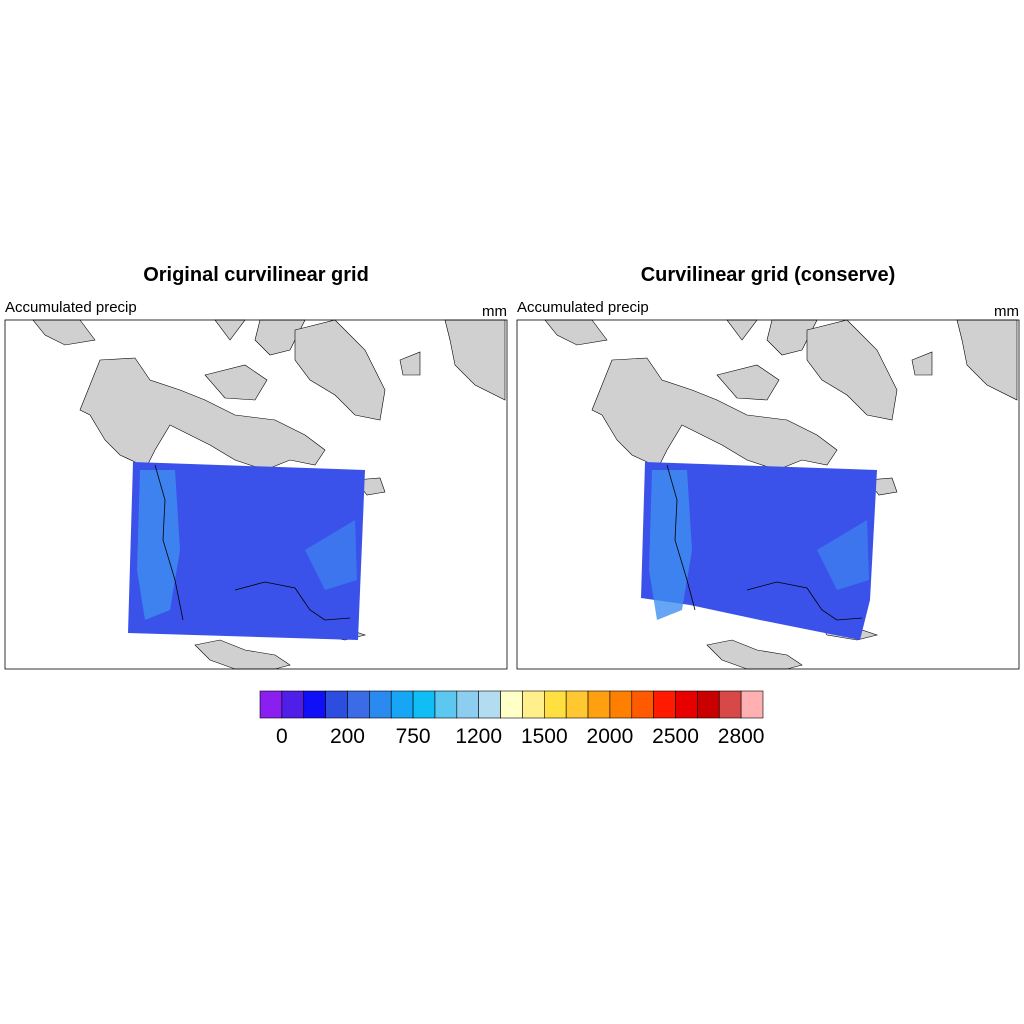  I want to click on colorbar-label: 2000, so click(610, 736).